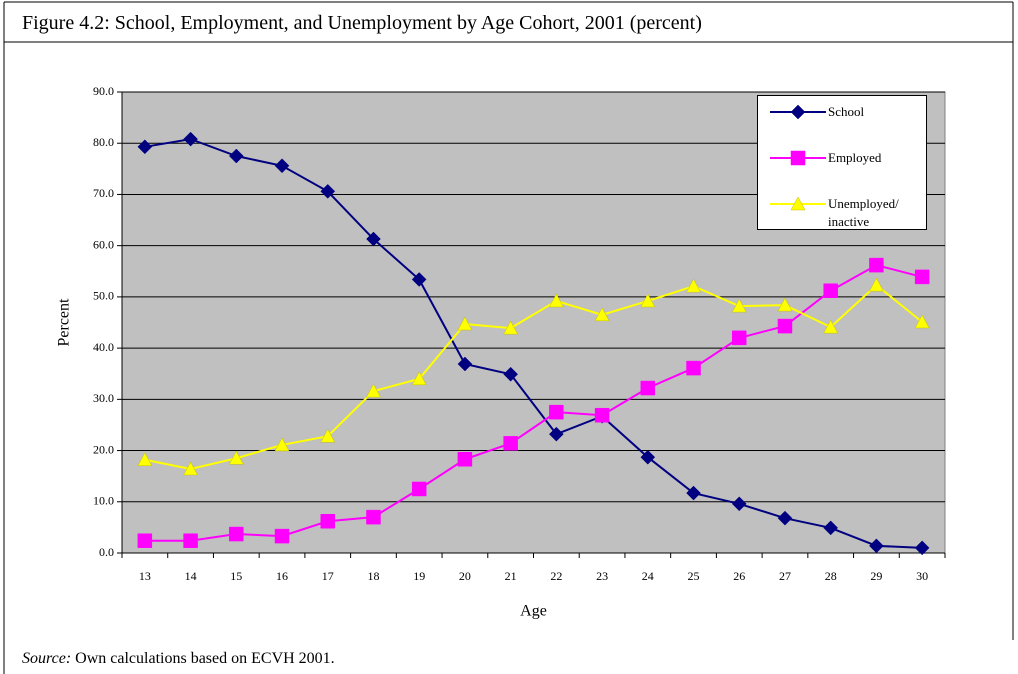 Image resolution: width=1018 pixels, height=674 pixels. What do you see at coordinates (511, 576) in the screenshot?
I see `x-tick-label: 21` at bounding box center [511, 576].